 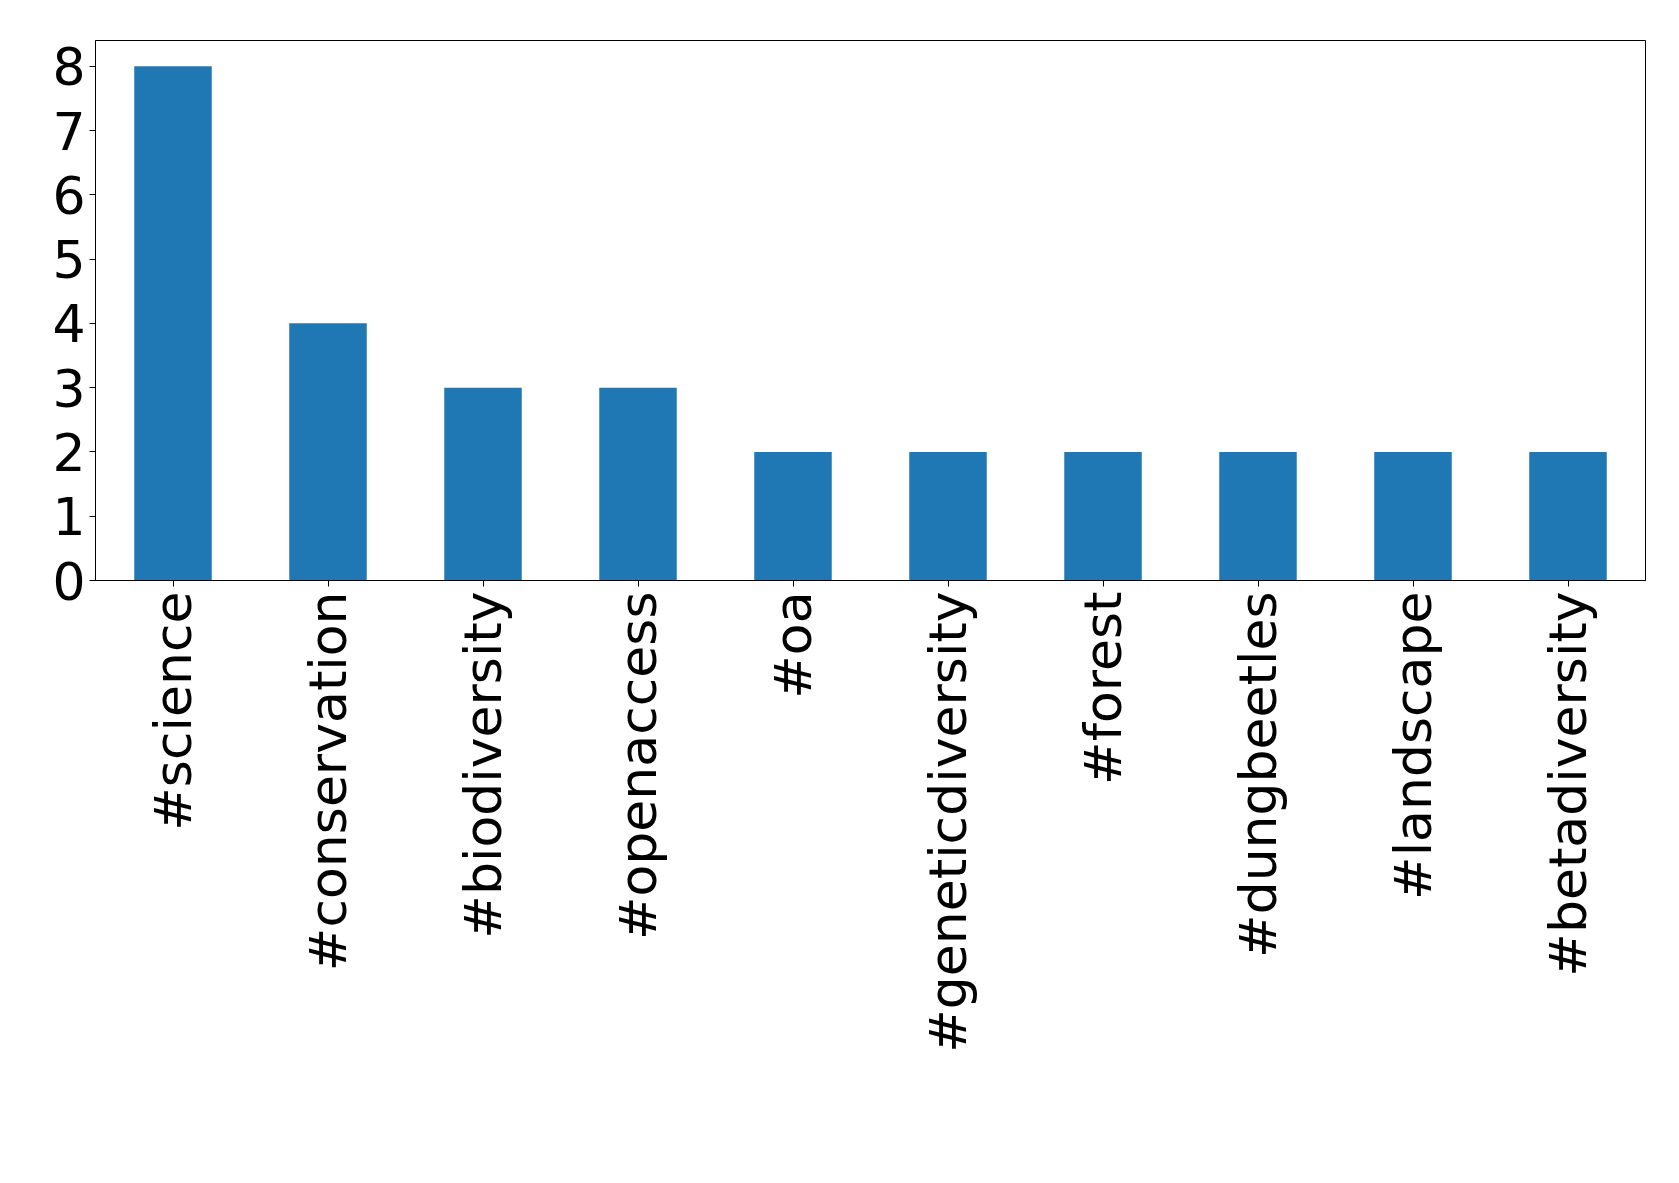 What do you see at coordinates (1103, 688) in the screenshot?
I see `x-tick-label: #forest` at bounding box center [1103, 688].